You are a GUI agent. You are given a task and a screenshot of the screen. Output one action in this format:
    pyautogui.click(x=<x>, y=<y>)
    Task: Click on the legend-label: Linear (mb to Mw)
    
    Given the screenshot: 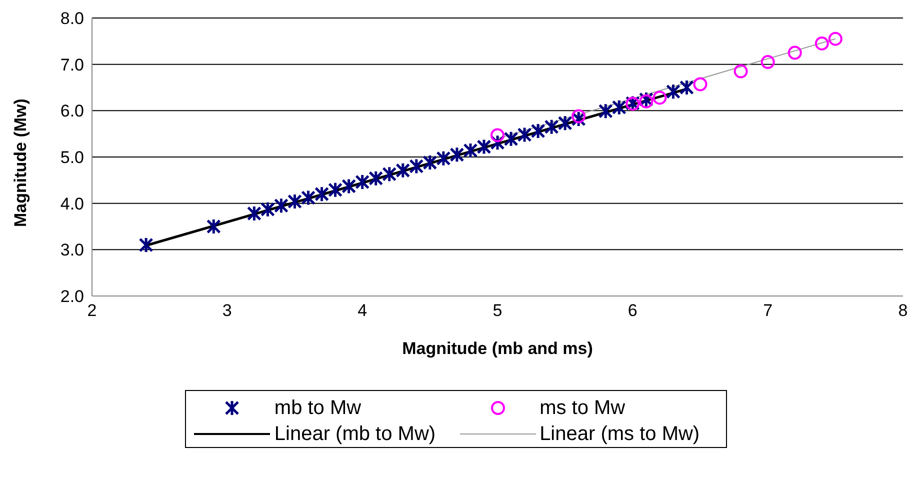 What is the action you would take?
    pyautogui.click(x=355, y=434)
    